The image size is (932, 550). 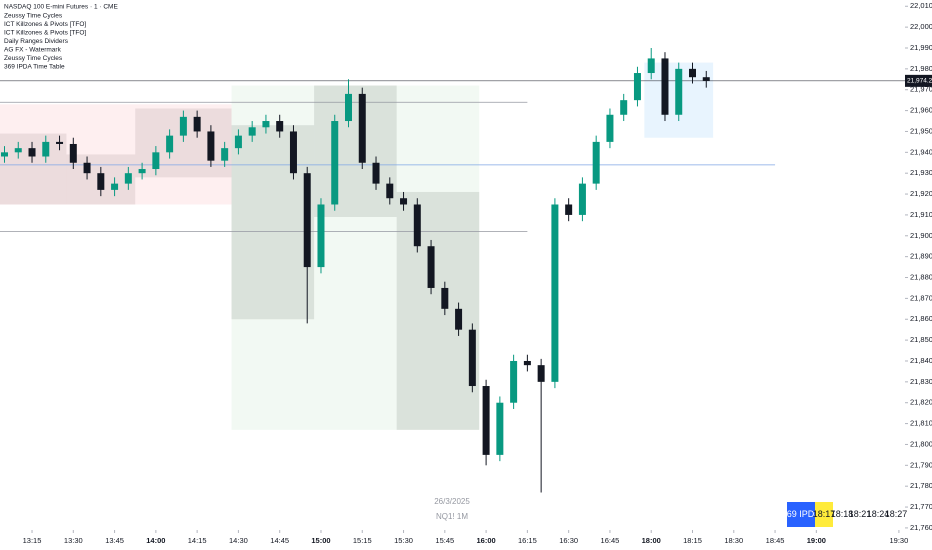 I want to click on x-tick-label: 14:15, so click(x=197, y=540).